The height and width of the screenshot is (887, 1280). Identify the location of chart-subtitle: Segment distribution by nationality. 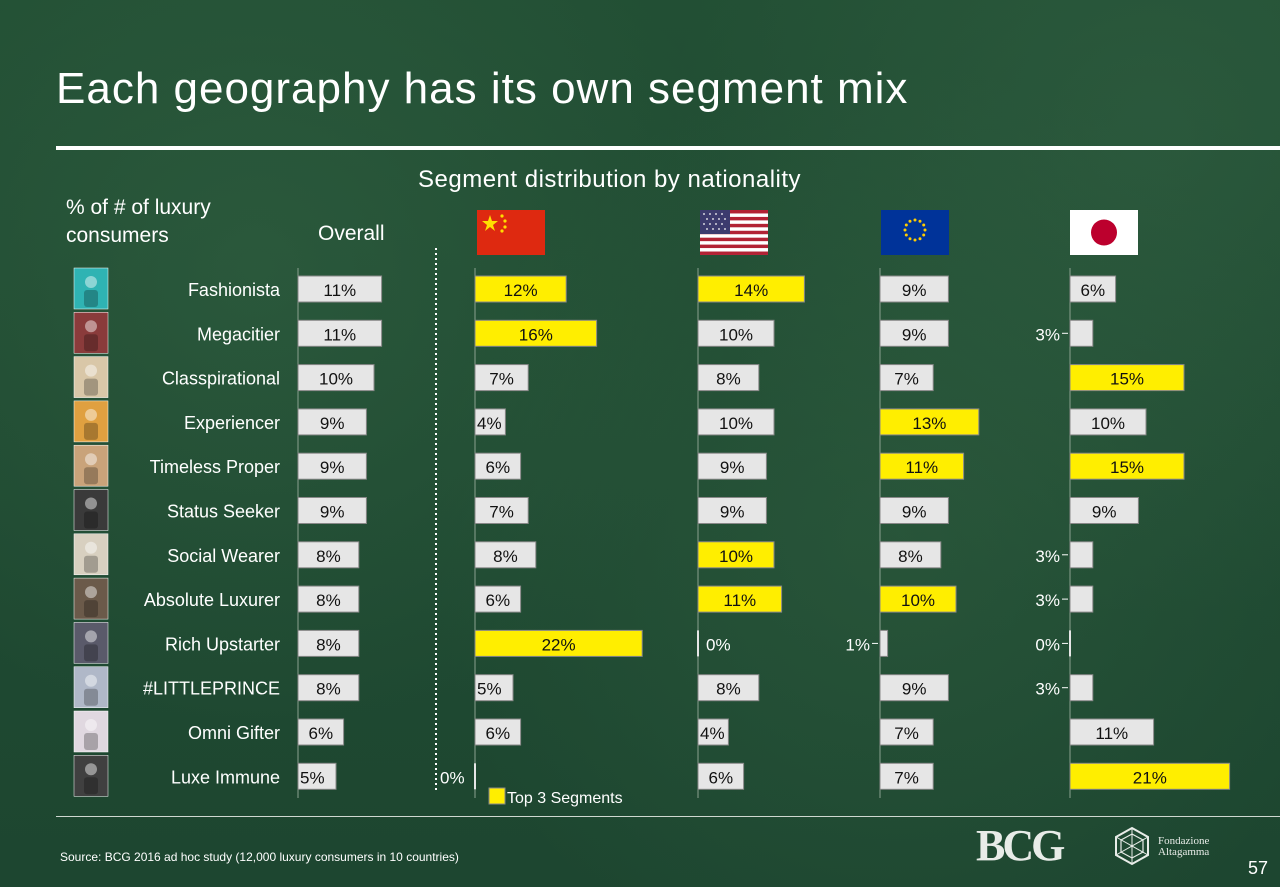
(610, 179).